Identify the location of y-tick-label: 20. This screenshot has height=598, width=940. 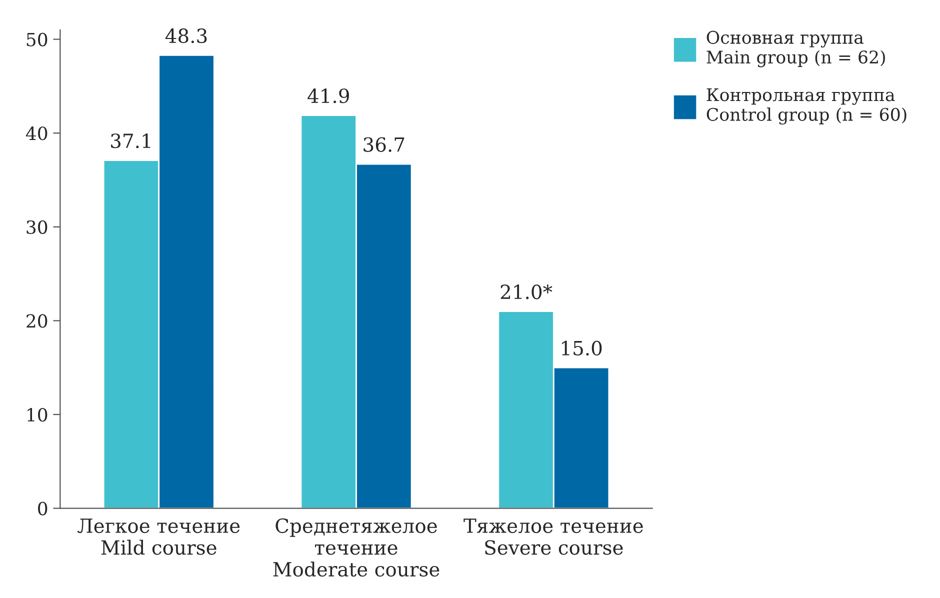
(37, 321).